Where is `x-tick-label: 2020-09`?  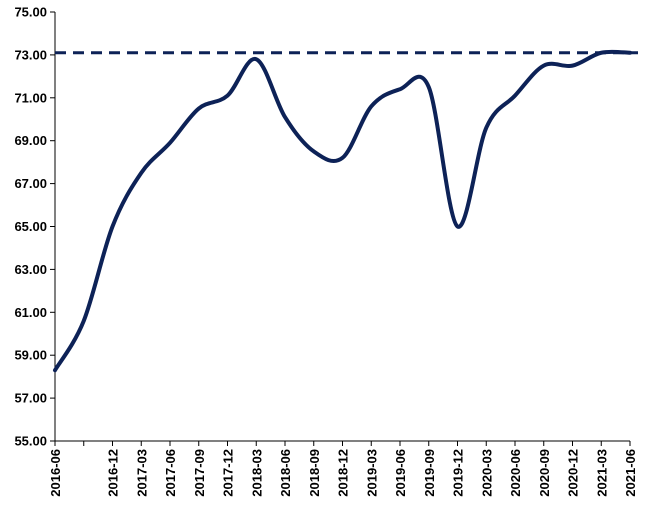
x-tick-label: 2020-09 is located at coordinates (544, 473).